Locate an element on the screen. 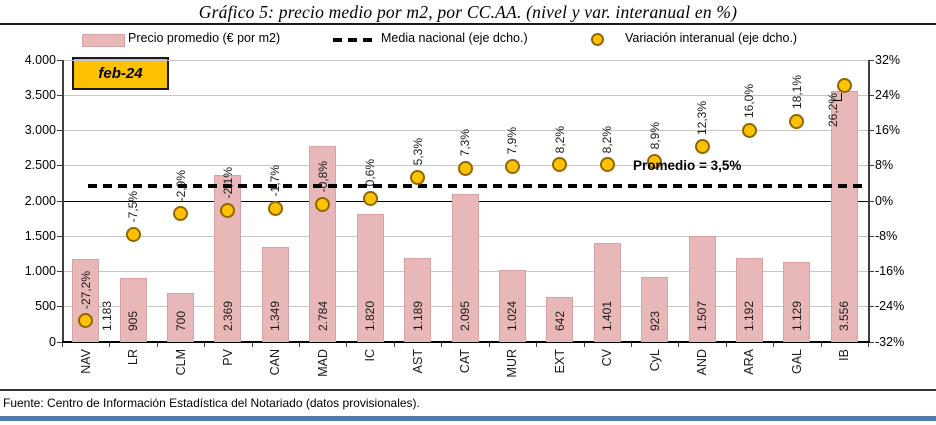 The width and height of the screenshot is (936, 425). axis-line-left is located at coordinates (63, 201).